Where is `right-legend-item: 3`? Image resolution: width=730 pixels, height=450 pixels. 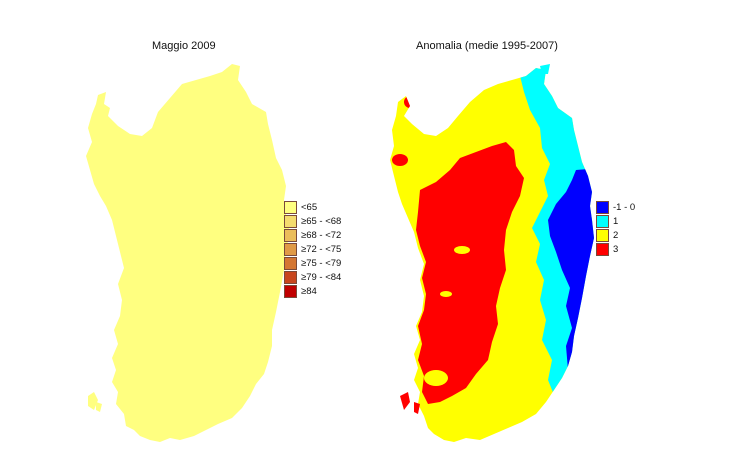
right-legend-item: 3 is located at coordinates (615, 249).